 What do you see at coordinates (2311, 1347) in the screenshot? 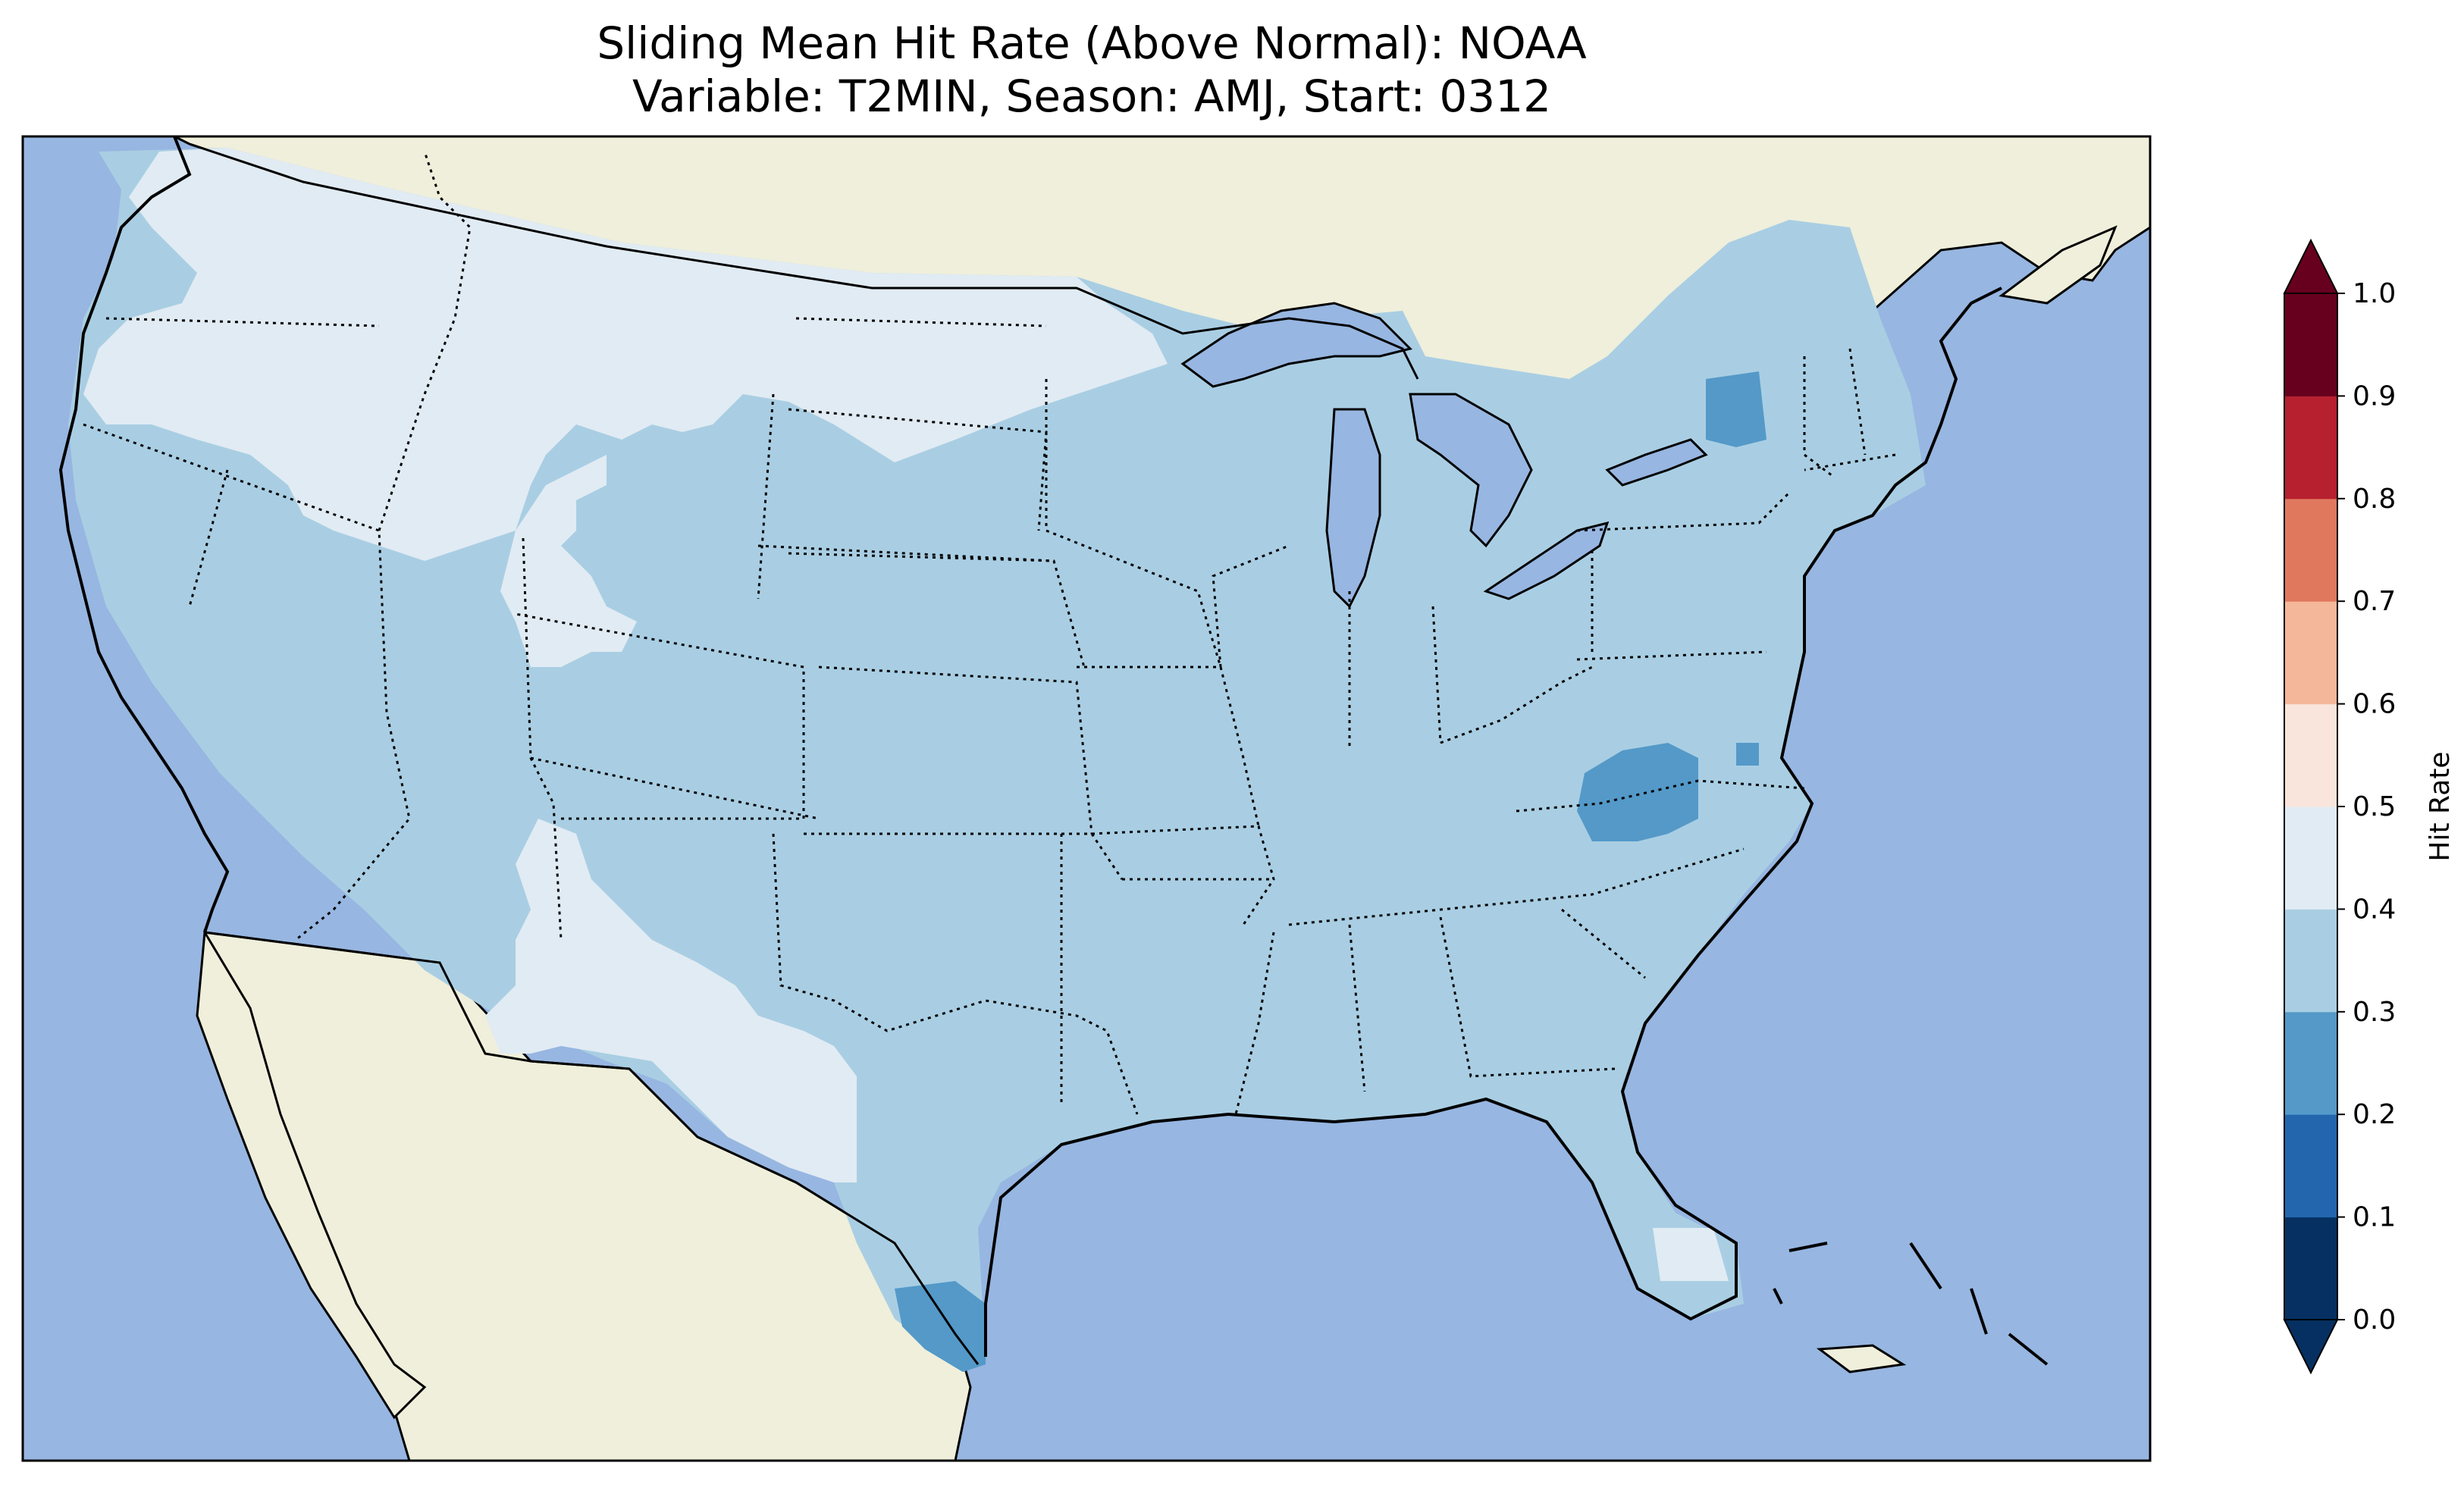
I see `colorbar-extend-min` at bounding box center [2311, 1347].